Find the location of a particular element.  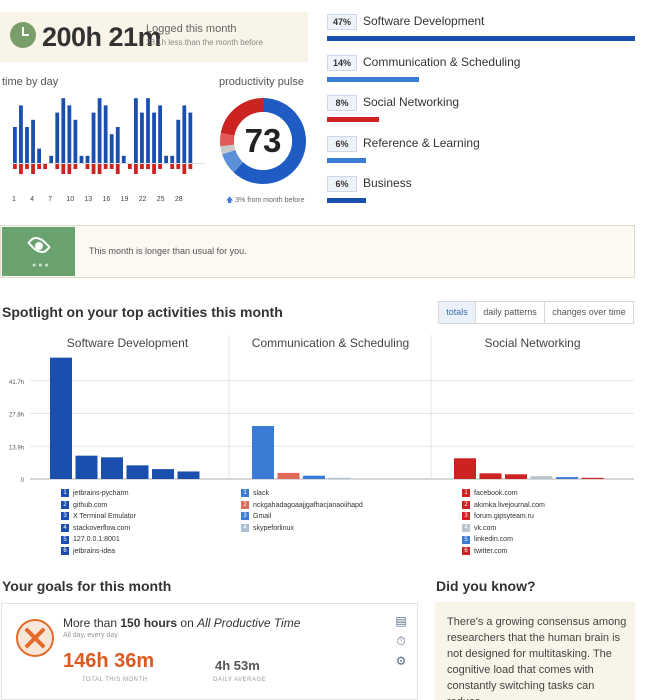

legend-item: 4 vk.com is located at coordinates (503, 529).